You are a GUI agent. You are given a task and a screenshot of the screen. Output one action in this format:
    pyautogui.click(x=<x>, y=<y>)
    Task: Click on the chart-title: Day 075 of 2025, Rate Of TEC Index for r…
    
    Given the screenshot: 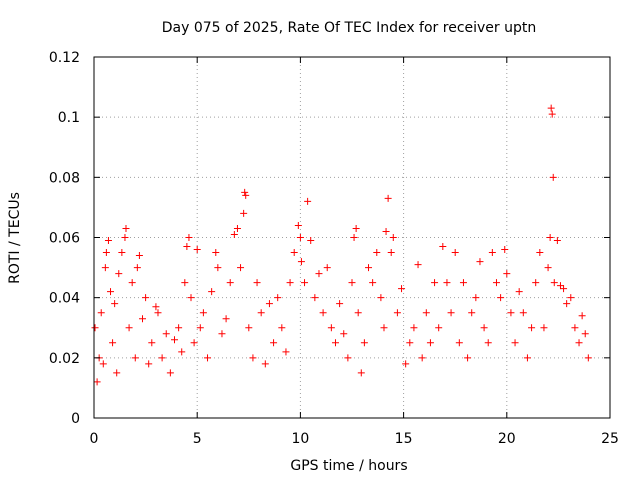 What is the action you would take?
    pyautogui.click(x=349, y=28)
    